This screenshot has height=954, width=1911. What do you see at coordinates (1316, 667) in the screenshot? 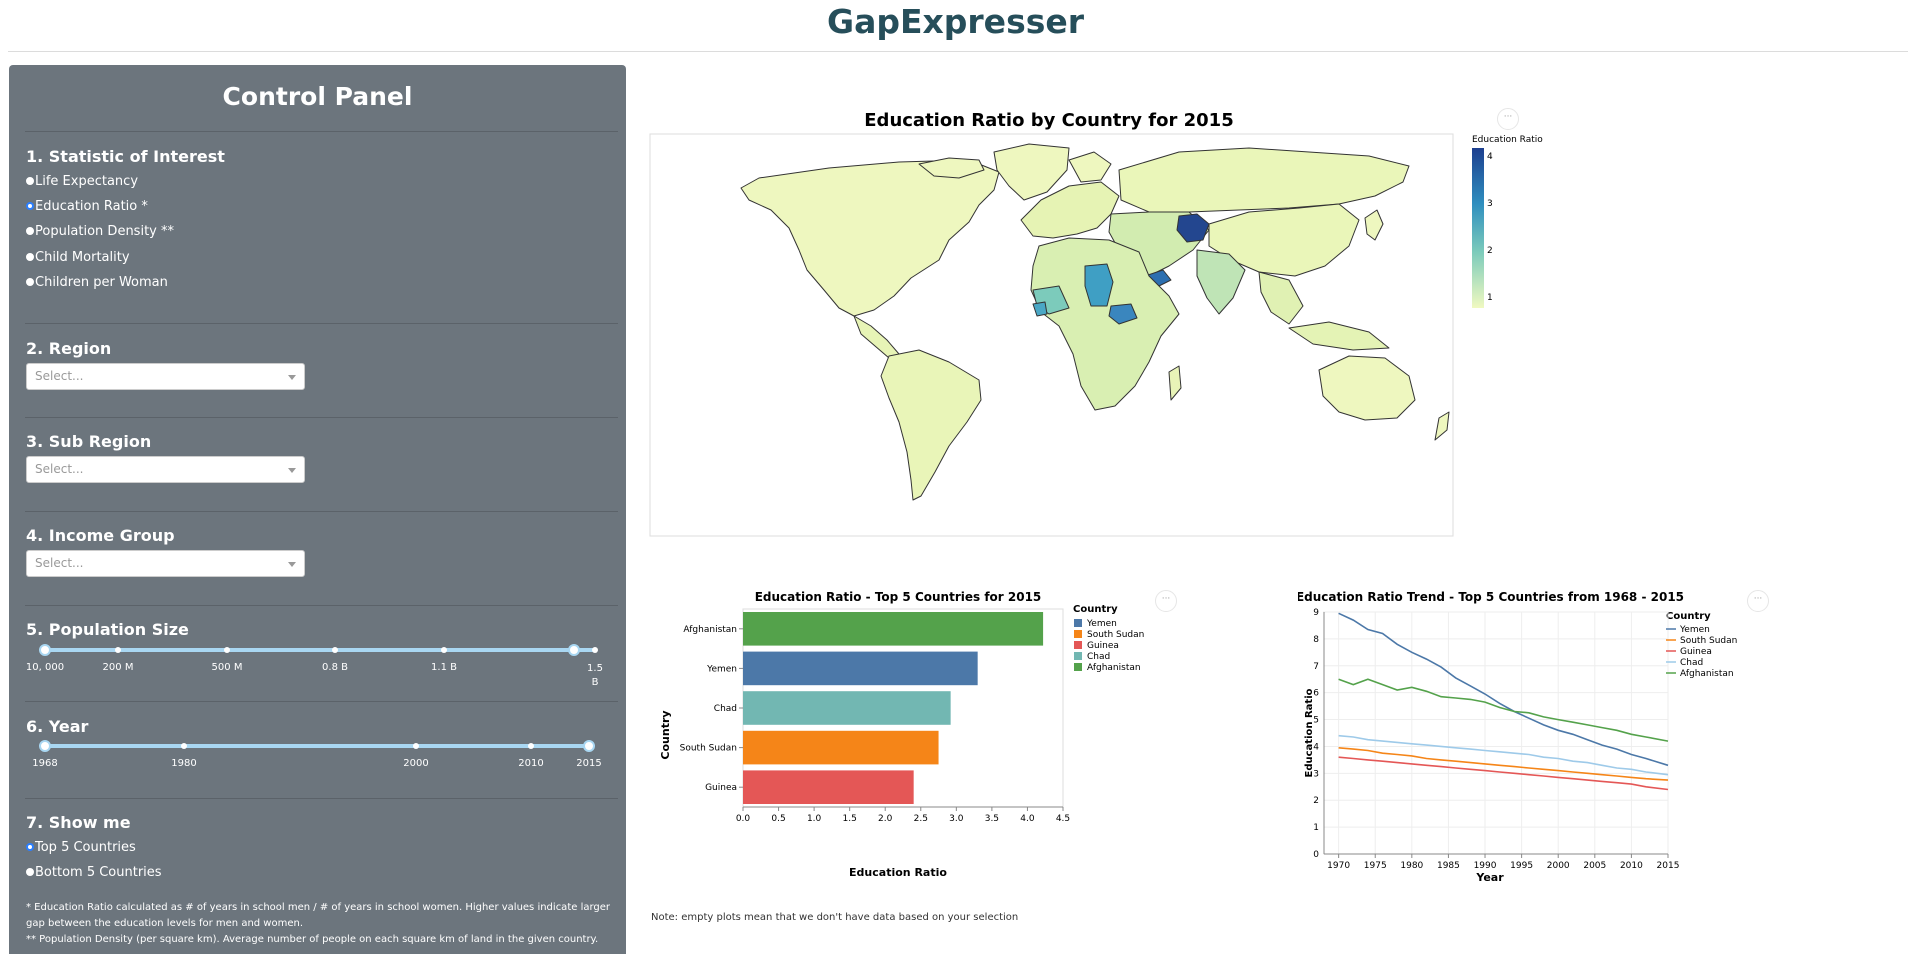
I see `y-tick-label: 7` at bounding box center [1316, 667].